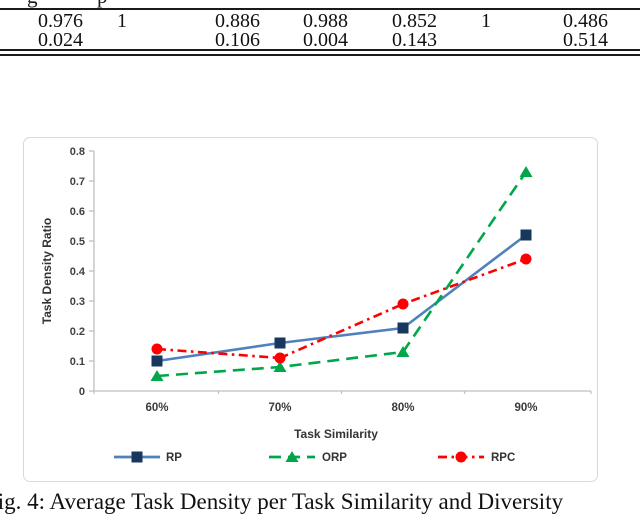 This screenshot has height=515, width=640. What do you see at coordinates (402, 408) in the screenshot?
I see `x-tick-label: 80%` at bounding box center [402, 408].